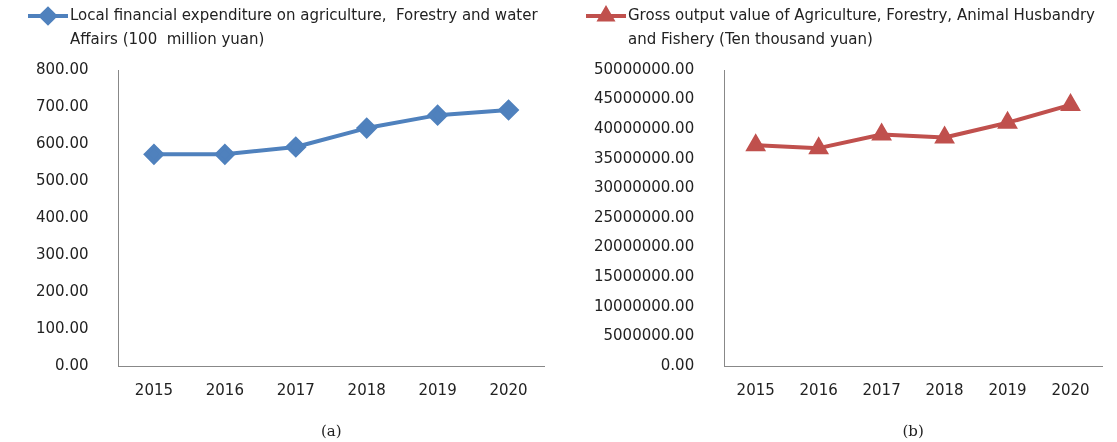  What do you see at coordinates (644, 187) in the screenshot?
I see `y-tick-label: 30000000.00` at bounding box center [644, 187].